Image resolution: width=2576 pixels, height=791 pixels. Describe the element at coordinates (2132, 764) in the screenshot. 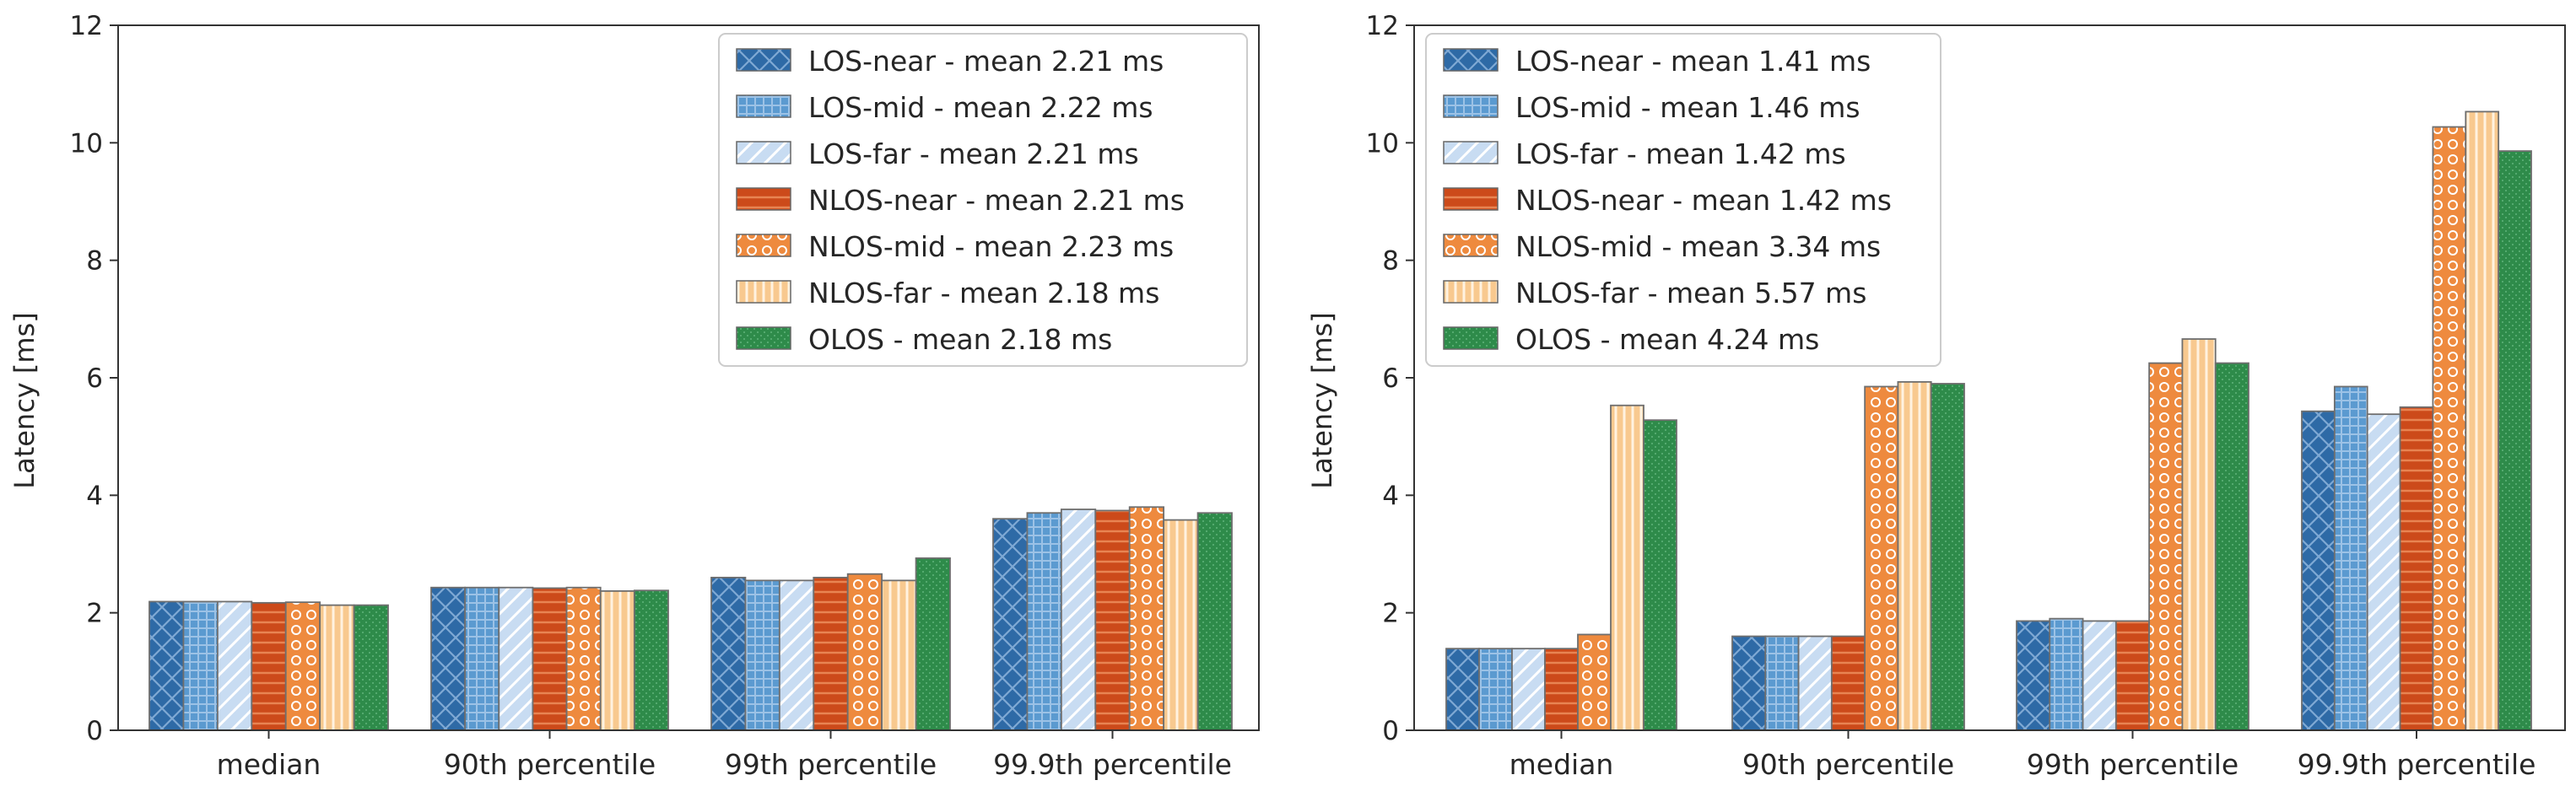

I see `right-x-tick-label: 99th percentile` at that location.